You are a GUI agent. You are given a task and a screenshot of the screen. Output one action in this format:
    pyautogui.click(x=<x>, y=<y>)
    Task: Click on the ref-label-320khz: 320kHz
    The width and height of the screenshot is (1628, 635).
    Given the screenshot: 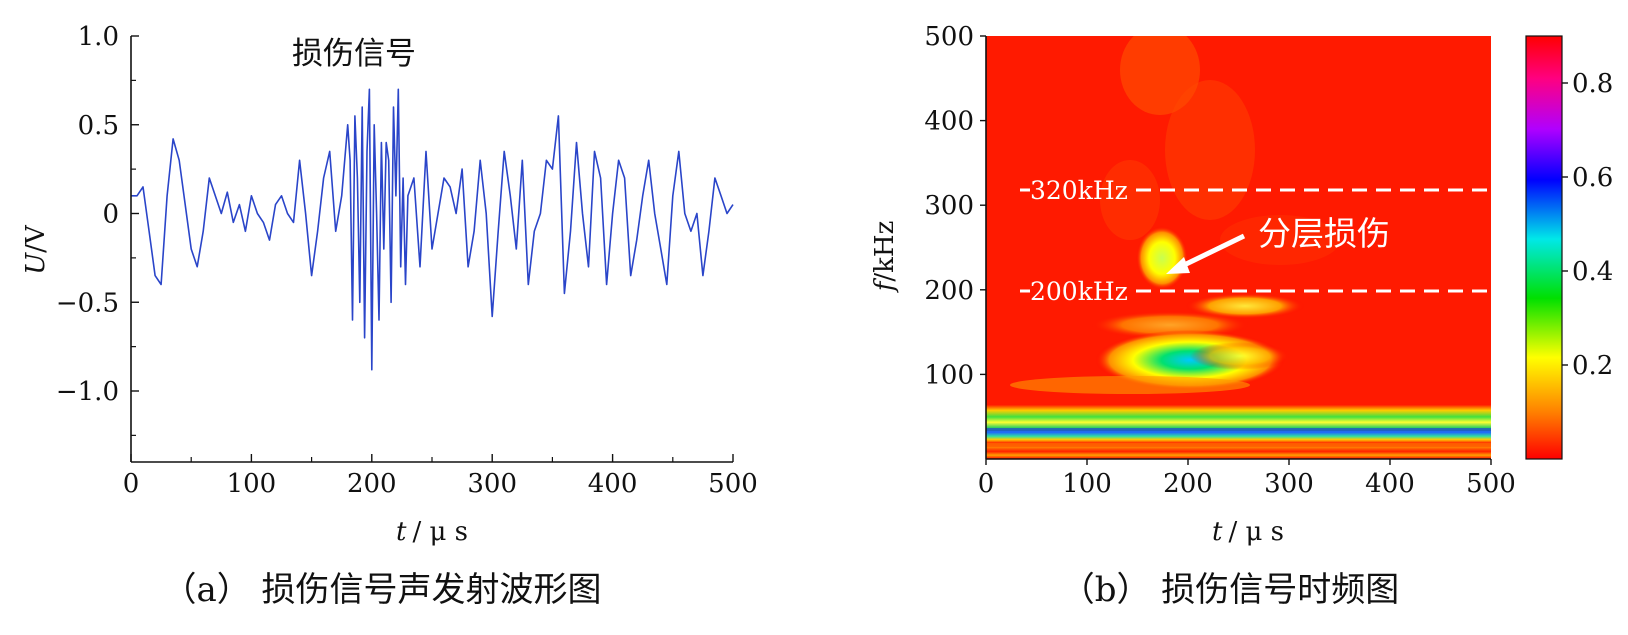 What is the action you would take?
    pyautogui.click(x=1079, y=190)
    